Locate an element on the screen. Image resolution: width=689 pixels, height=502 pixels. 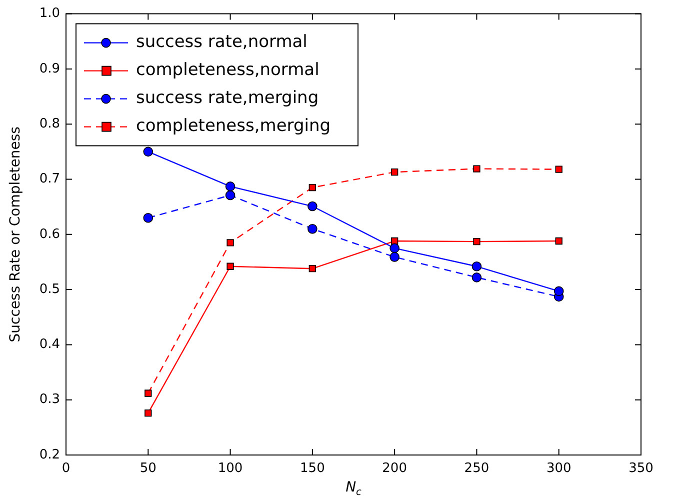
y-tick-label: 0.2 is located at coordinates (49, 454).